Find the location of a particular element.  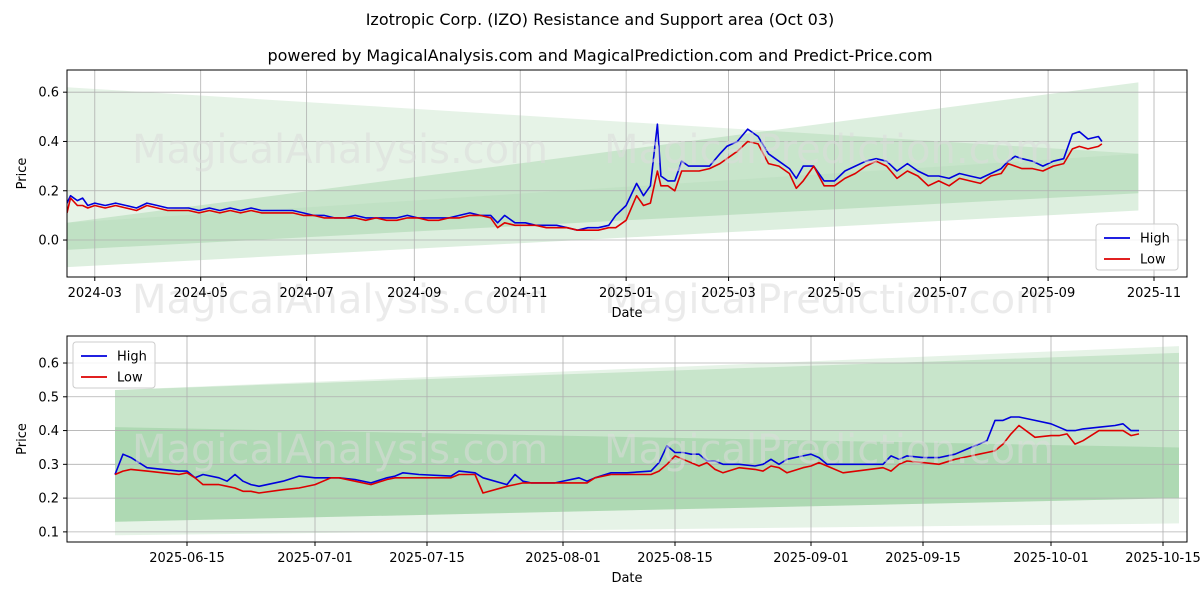

x-tick-label: 2025-10-15 is located at coordinates (1162, 558).